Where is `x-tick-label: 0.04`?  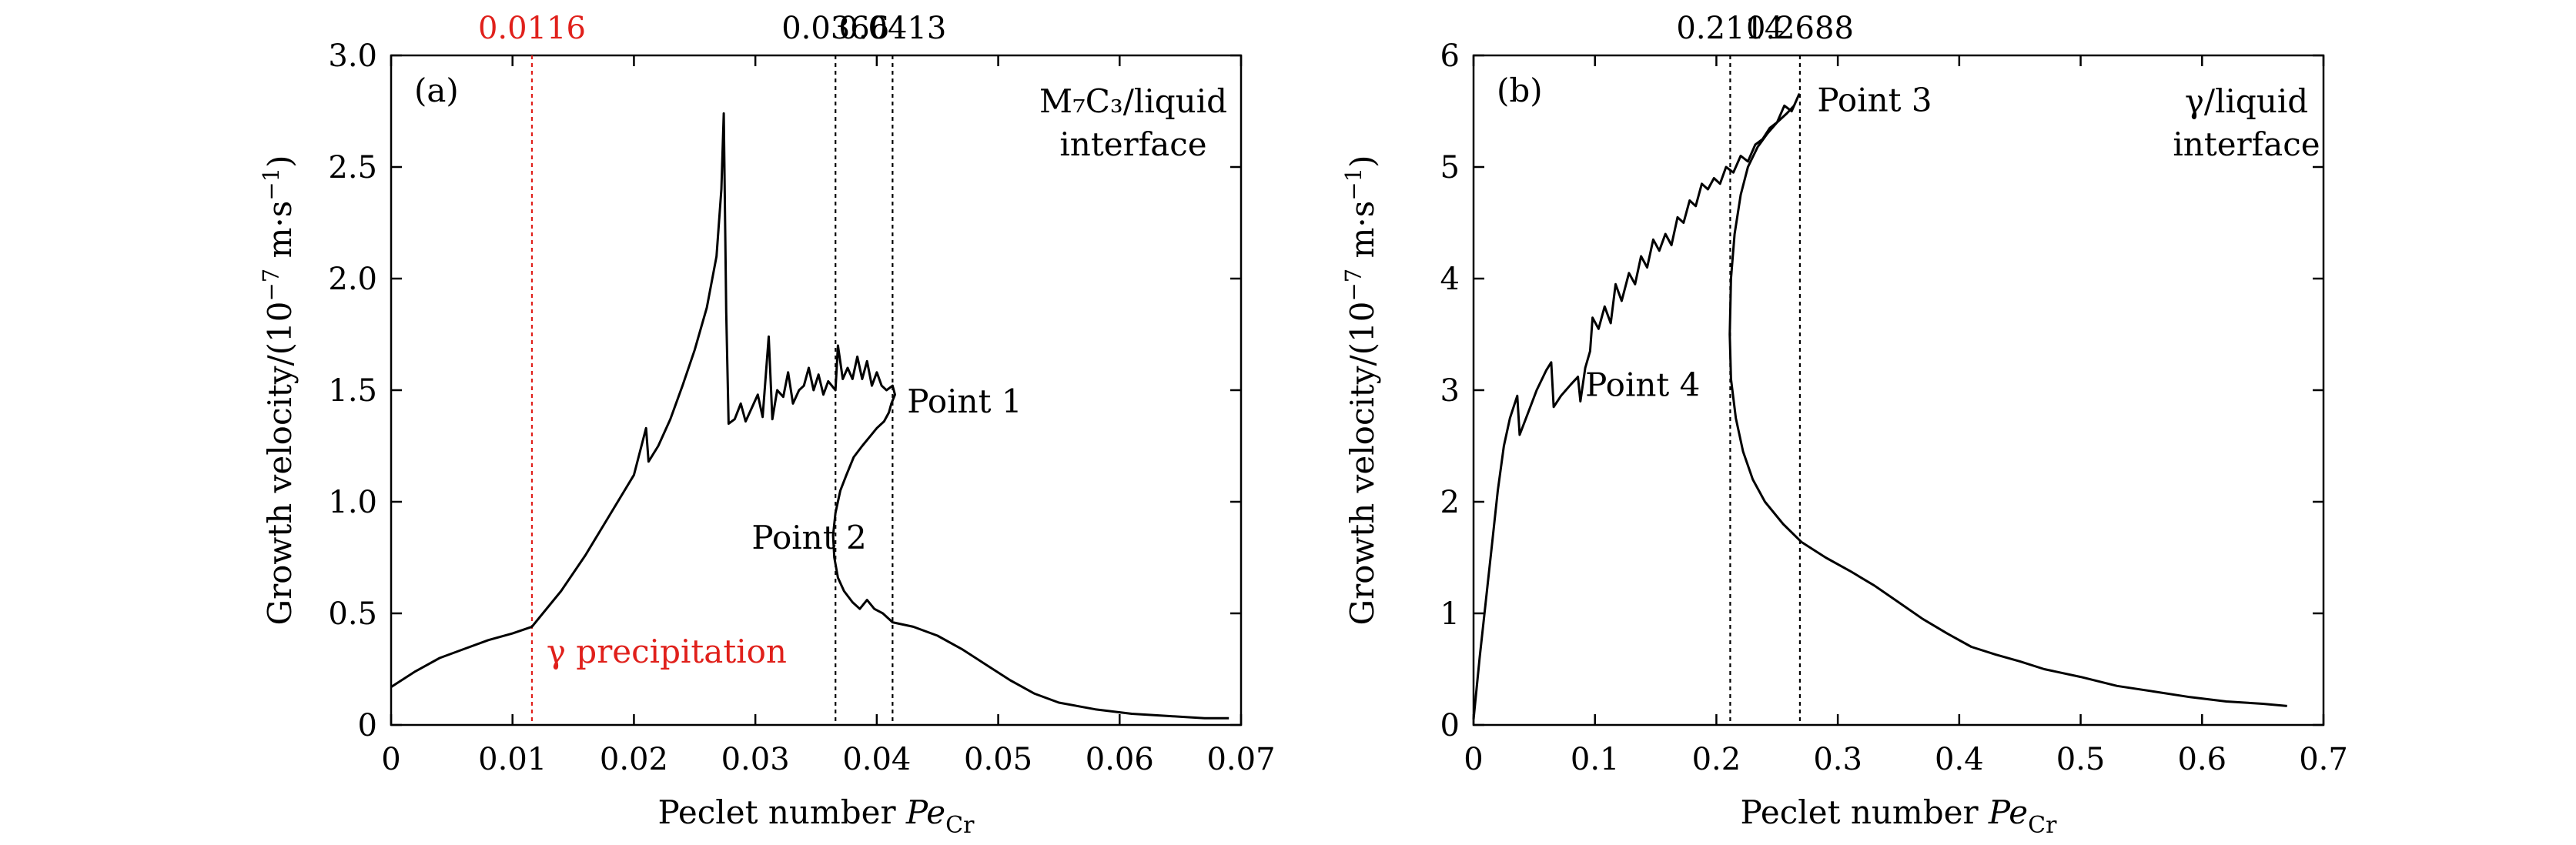
x-tick-label: 0.04 is located at coordinates (877, 759).